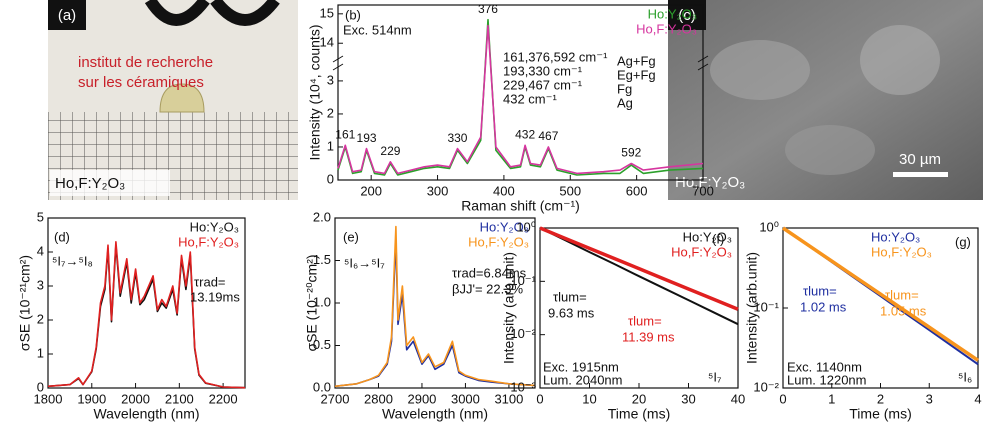  I want to click on annotation: 1.05 ms, so click(903, 310).